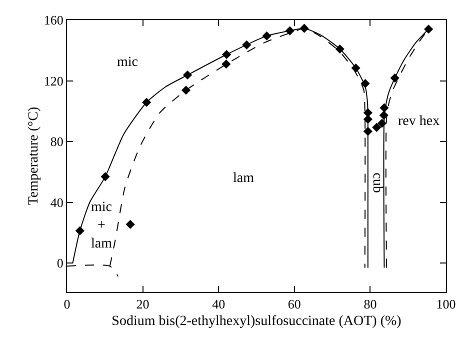  I want to click on annotation: rev hex, so click(419, 121).